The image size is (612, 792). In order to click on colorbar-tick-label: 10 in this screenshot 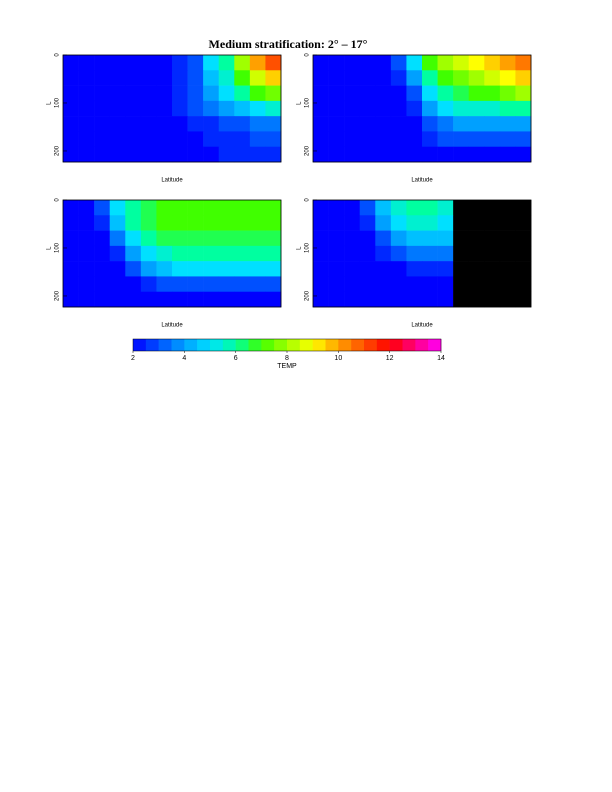, I will do `click(338, 358)`.